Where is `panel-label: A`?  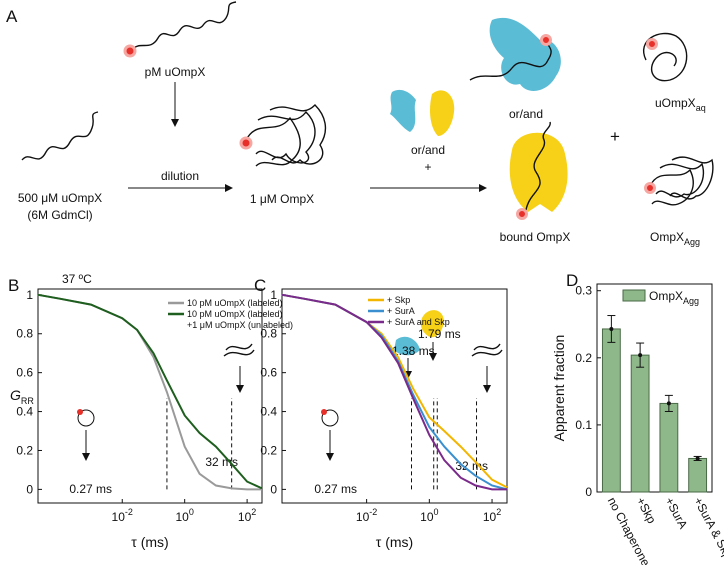 panel-label: A is located at coordinates (12, 16).